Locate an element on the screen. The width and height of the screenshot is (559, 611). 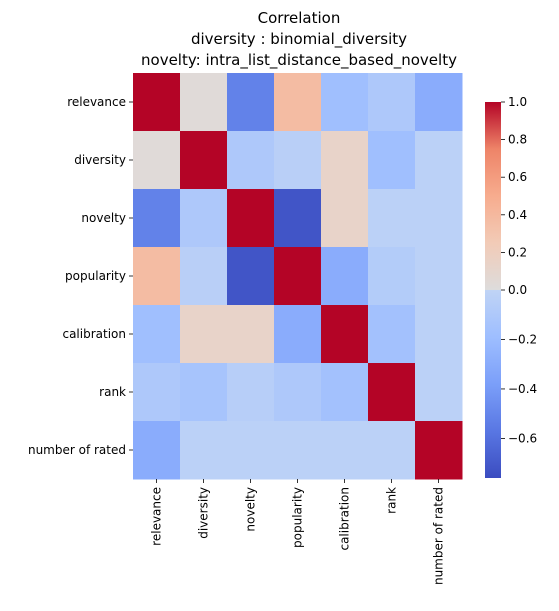
colorbar-tick-label: 0.2 is located at coordinates (517, 252).